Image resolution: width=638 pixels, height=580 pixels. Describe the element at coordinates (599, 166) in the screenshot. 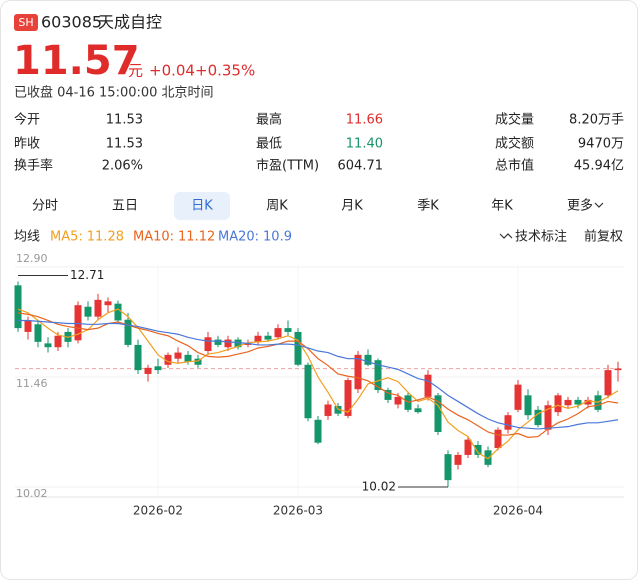

I see `stat-value: 45.94亿` at that location.